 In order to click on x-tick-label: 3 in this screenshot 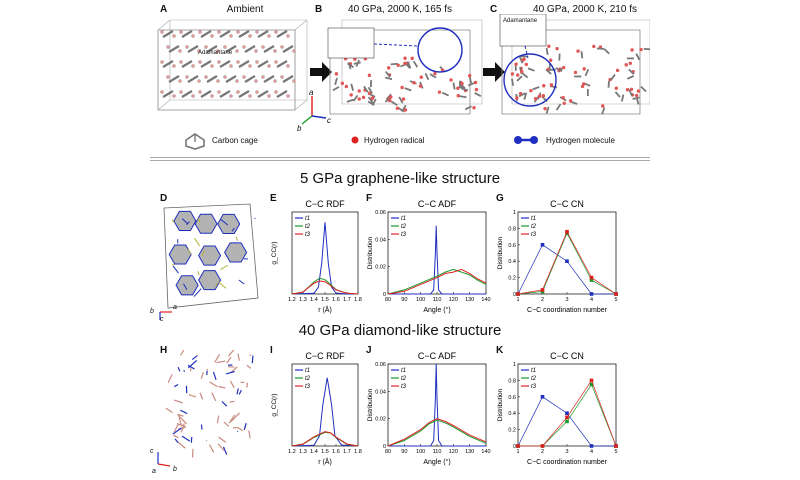, I will do `click(566, 300)`.